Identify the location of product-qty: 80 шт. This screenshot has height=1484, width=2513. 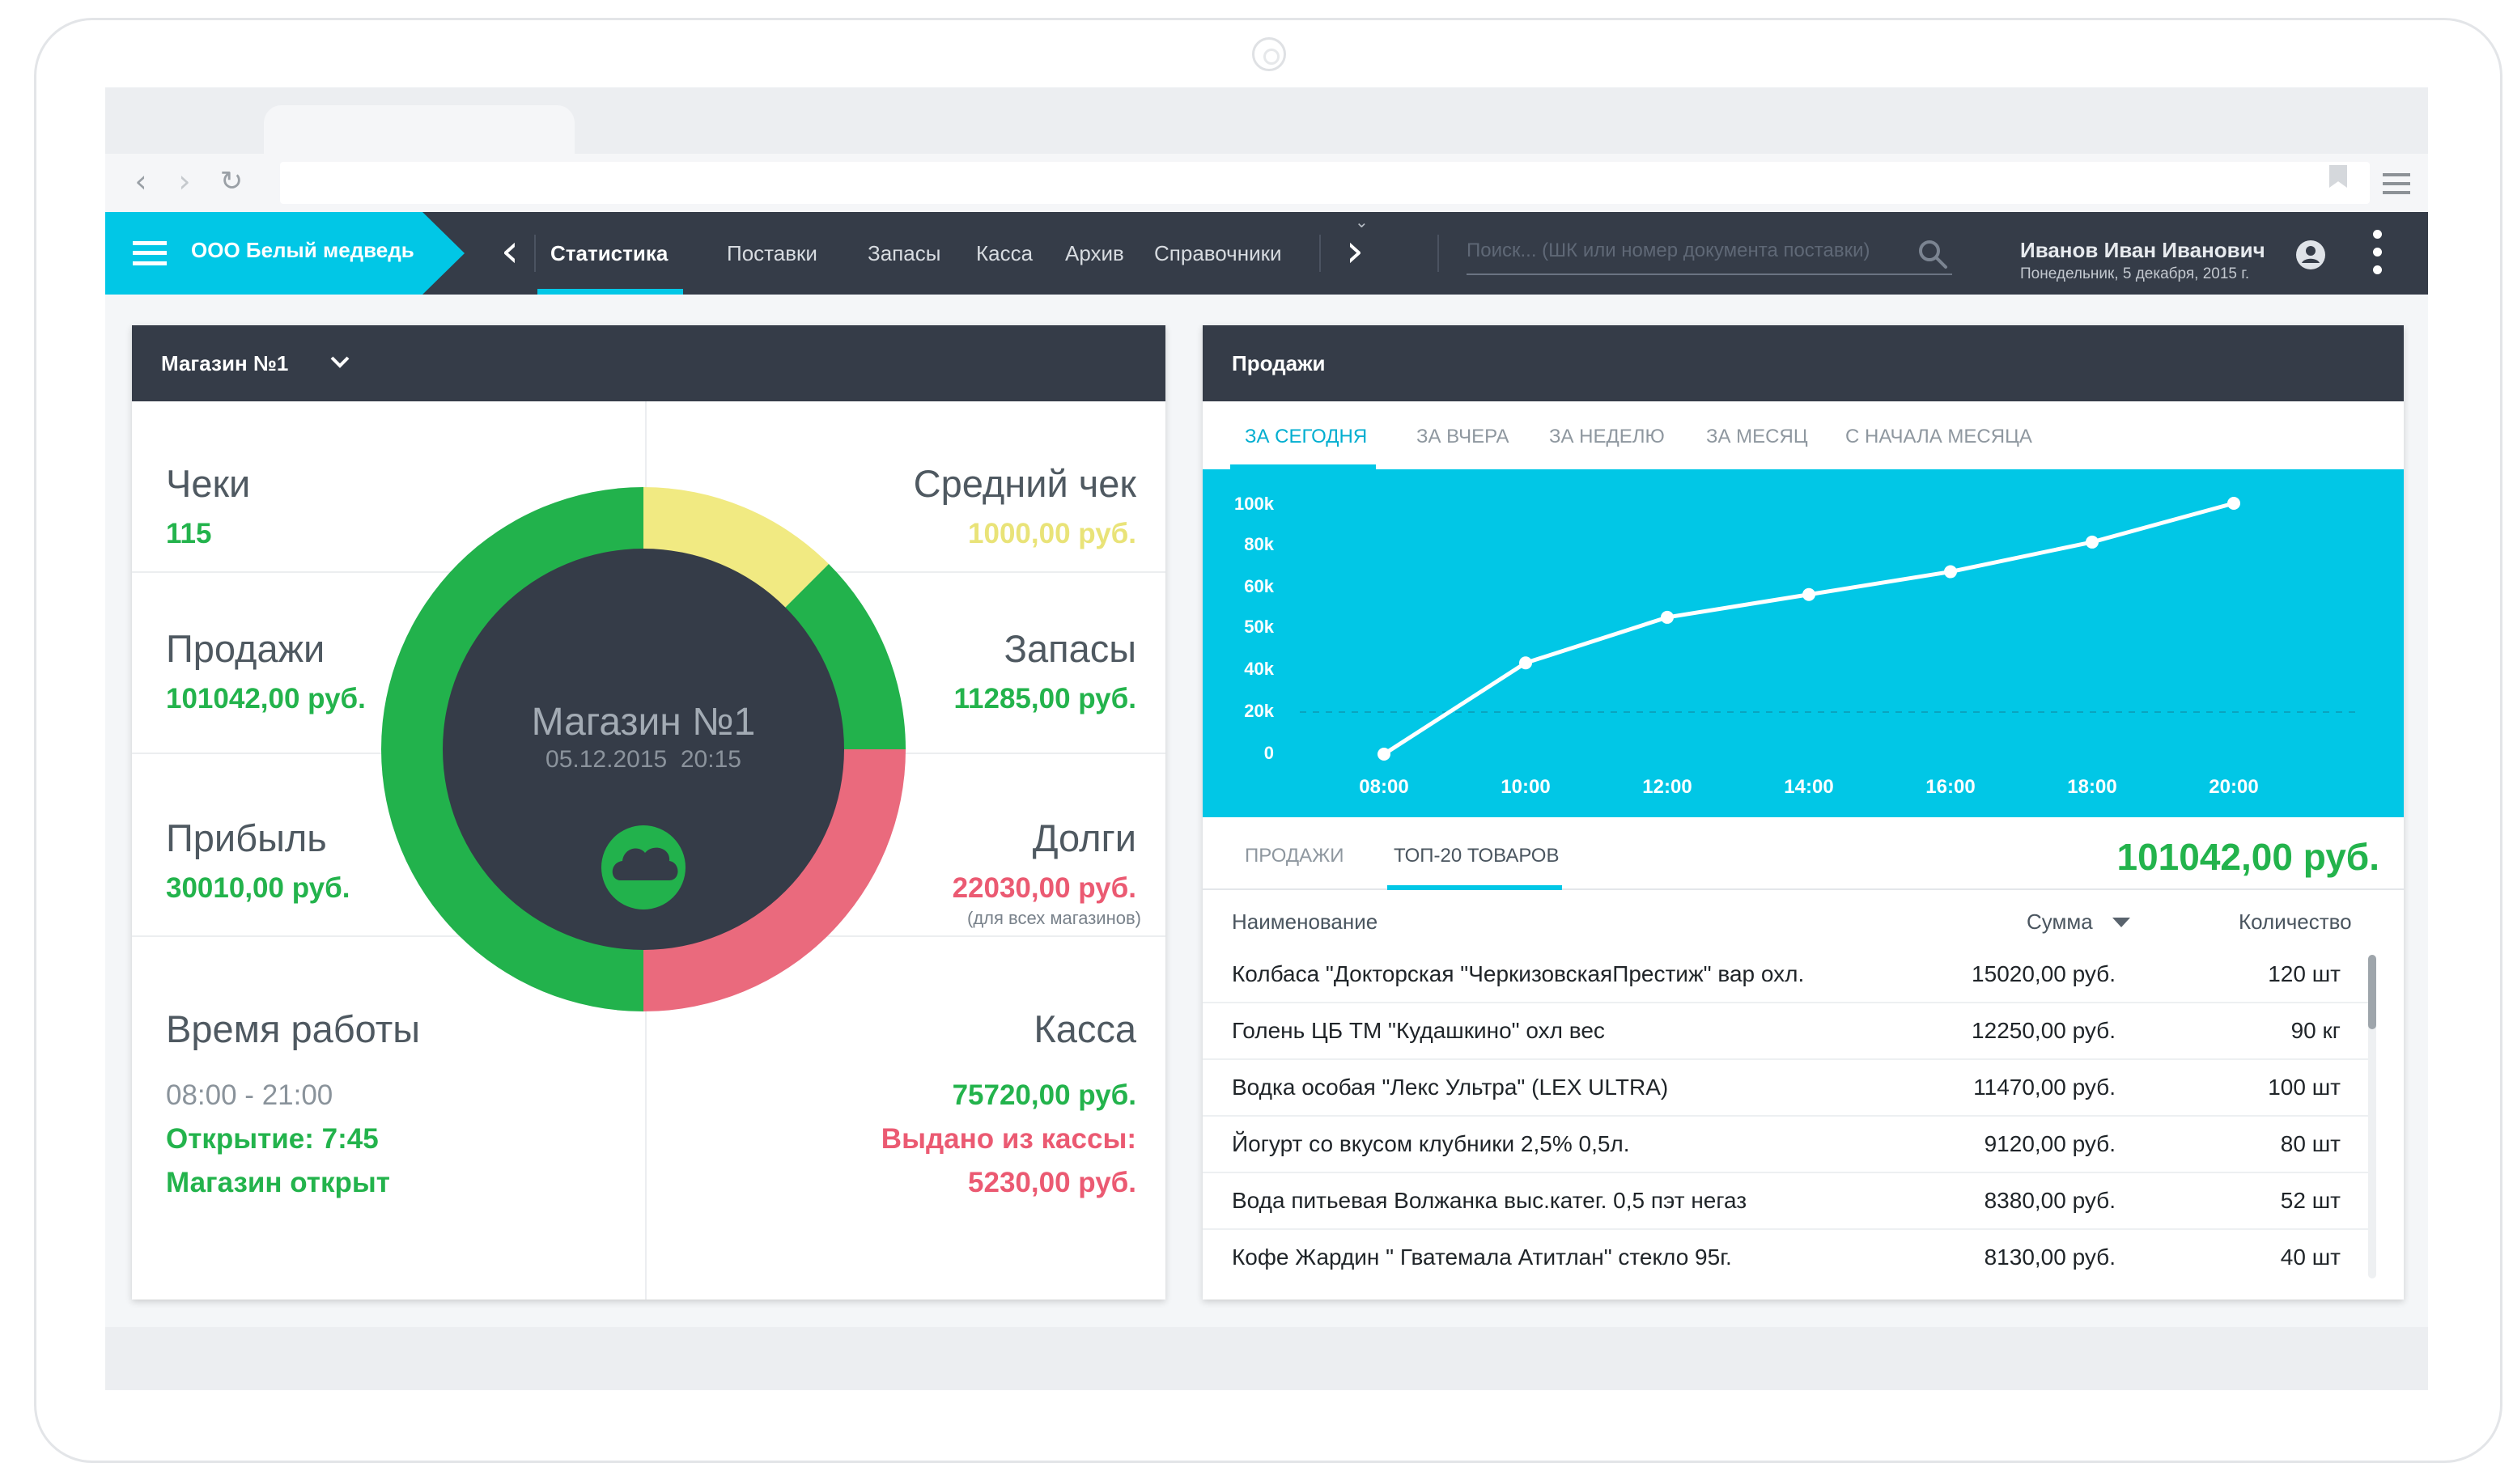
(2310, 1143).